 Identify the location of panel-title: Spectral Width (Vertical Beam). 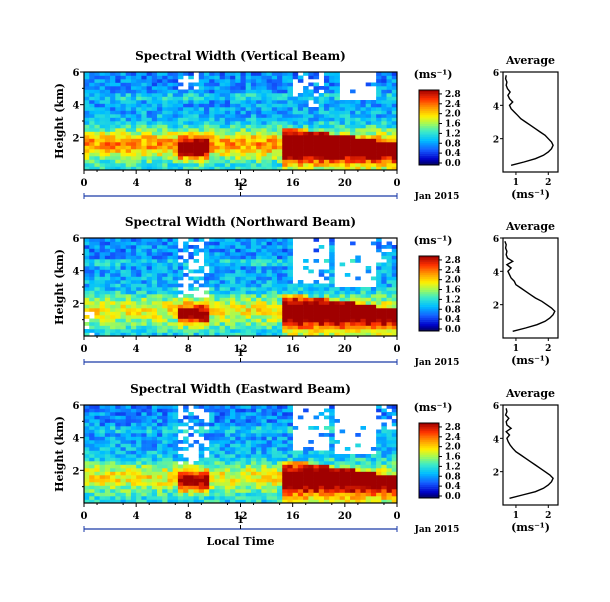
(240, 56).